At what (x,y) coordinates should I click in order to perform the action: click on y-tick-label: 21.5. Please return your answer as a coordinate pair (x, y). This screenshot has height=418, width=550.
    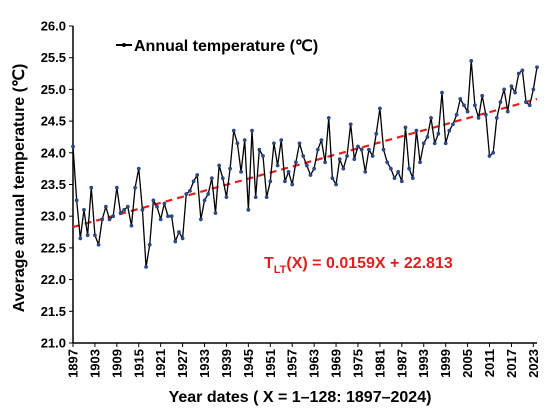
    Looking at the image, I should click on (53, 311).